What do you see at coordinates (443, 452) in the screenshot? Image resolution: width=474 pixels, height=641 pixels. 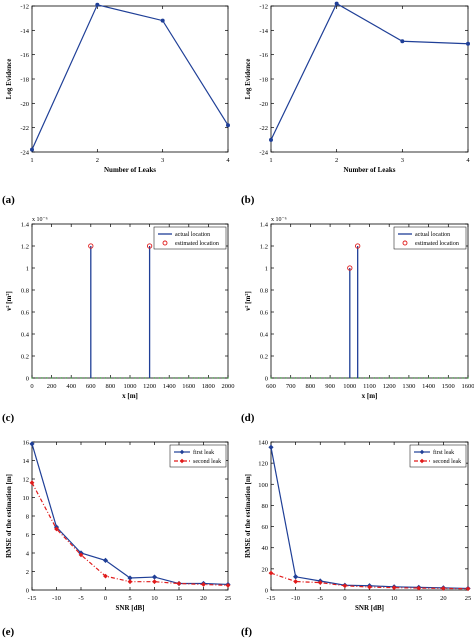 I see `chart-6-legend-label: first leak` at bounding box center [443, 452].